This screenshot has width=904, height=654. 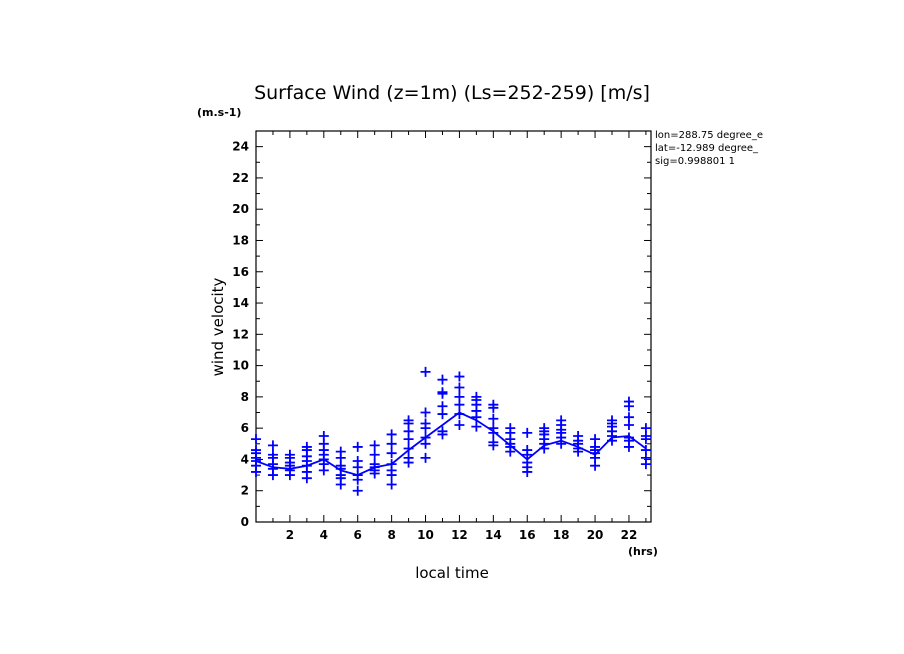 I want to click on x-tick-label: 10, so click(x=425, y=535).